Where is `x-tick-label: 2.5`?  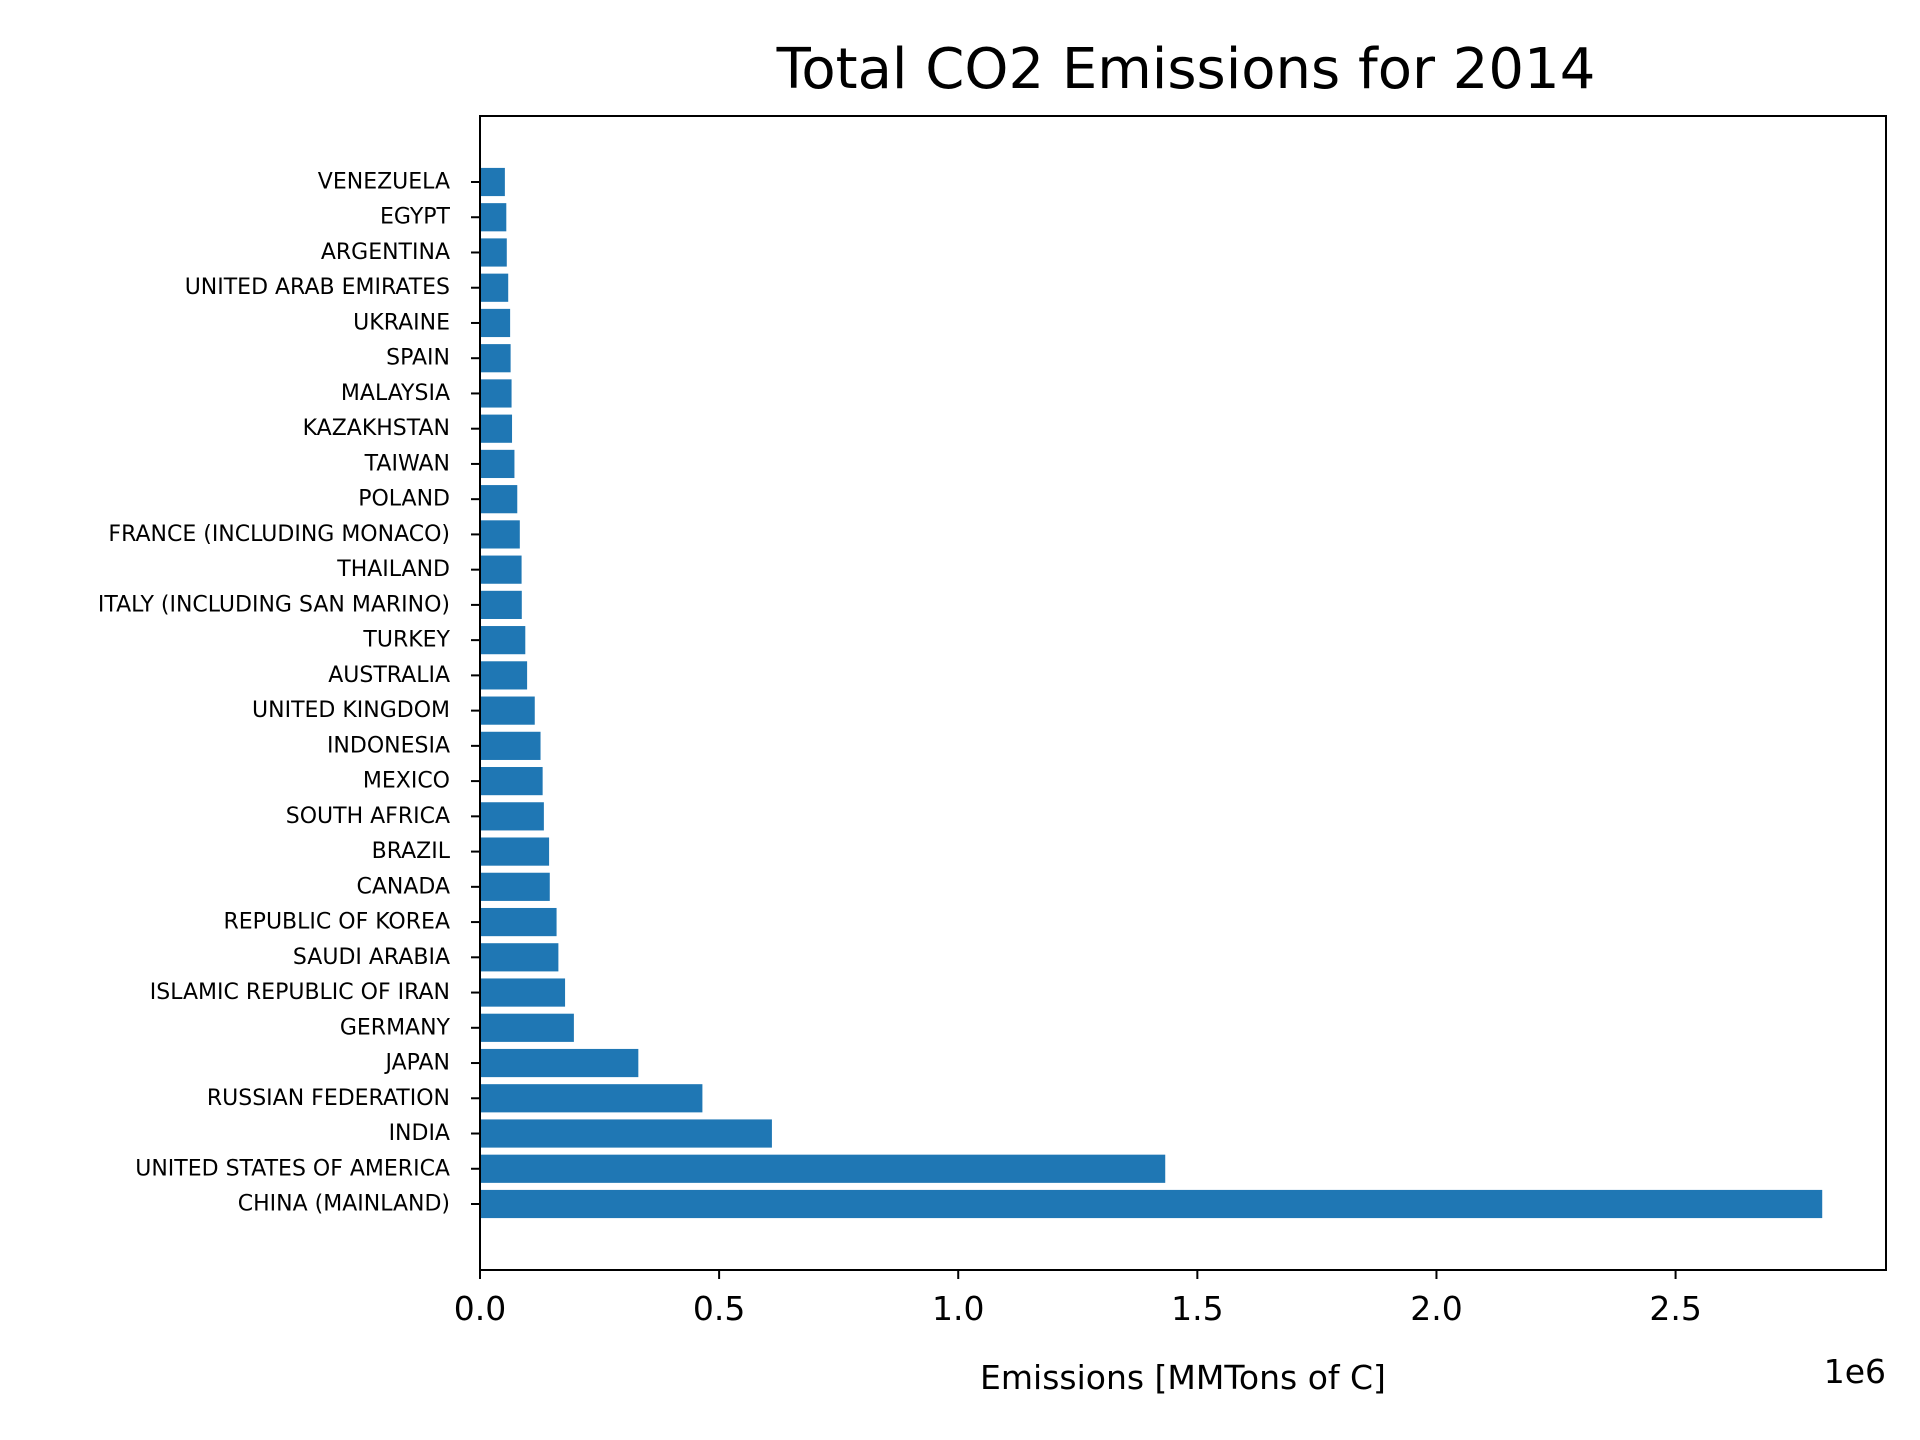
x-tick-label: 2.5 is located at coordinates (1675, 1308).